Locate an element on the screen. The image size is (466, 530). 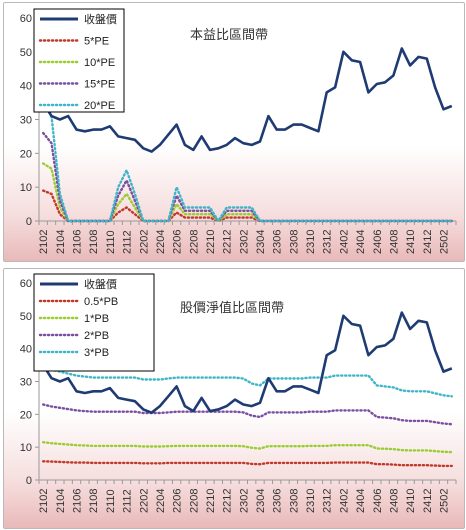
legend-label-pe20: 20*PE is located at coordinates (99, 106).